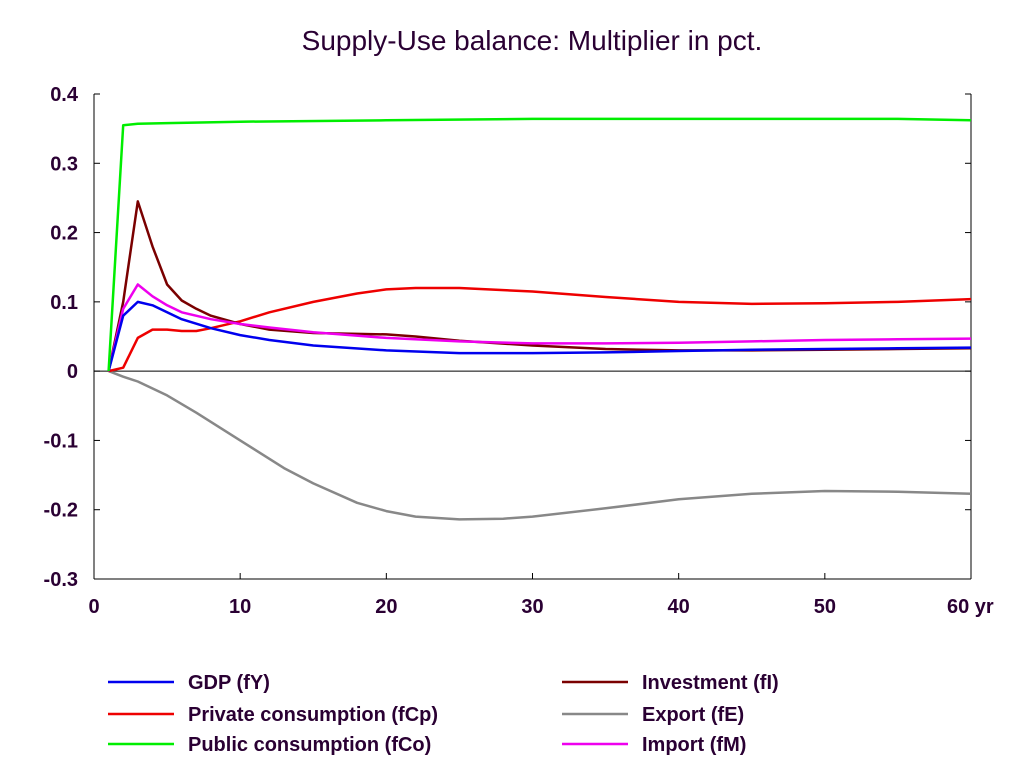 The width and height of the screenshot is (1024, 778). I want to click on legend-label: Public consumption (fCo), so click(309, 745).